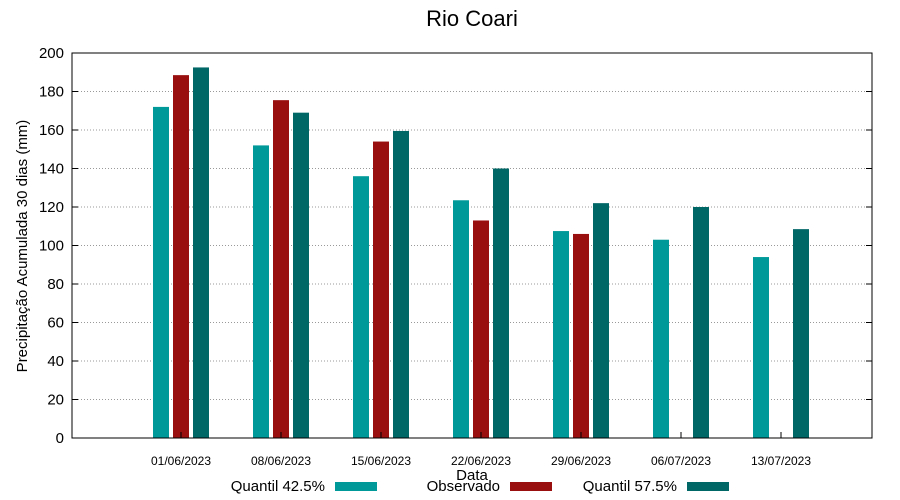 This screenshot has width=900, height=500. I want to click on legend-label: Quantil 57.5%, so click(630, 486).